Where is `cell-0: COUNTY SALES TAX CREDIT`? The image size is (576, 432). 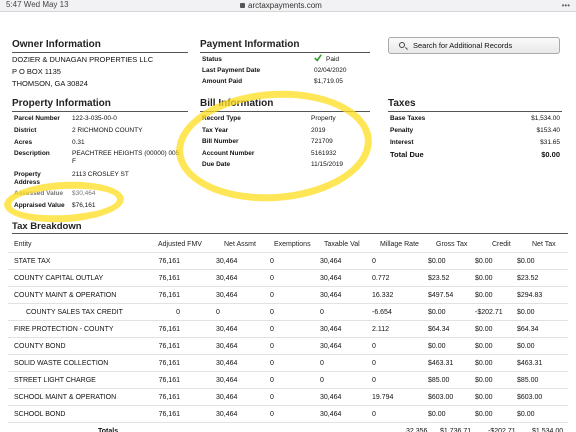
cell-0: COUNTY SALES TAX CREDIT is located at coordinates (74, 312).